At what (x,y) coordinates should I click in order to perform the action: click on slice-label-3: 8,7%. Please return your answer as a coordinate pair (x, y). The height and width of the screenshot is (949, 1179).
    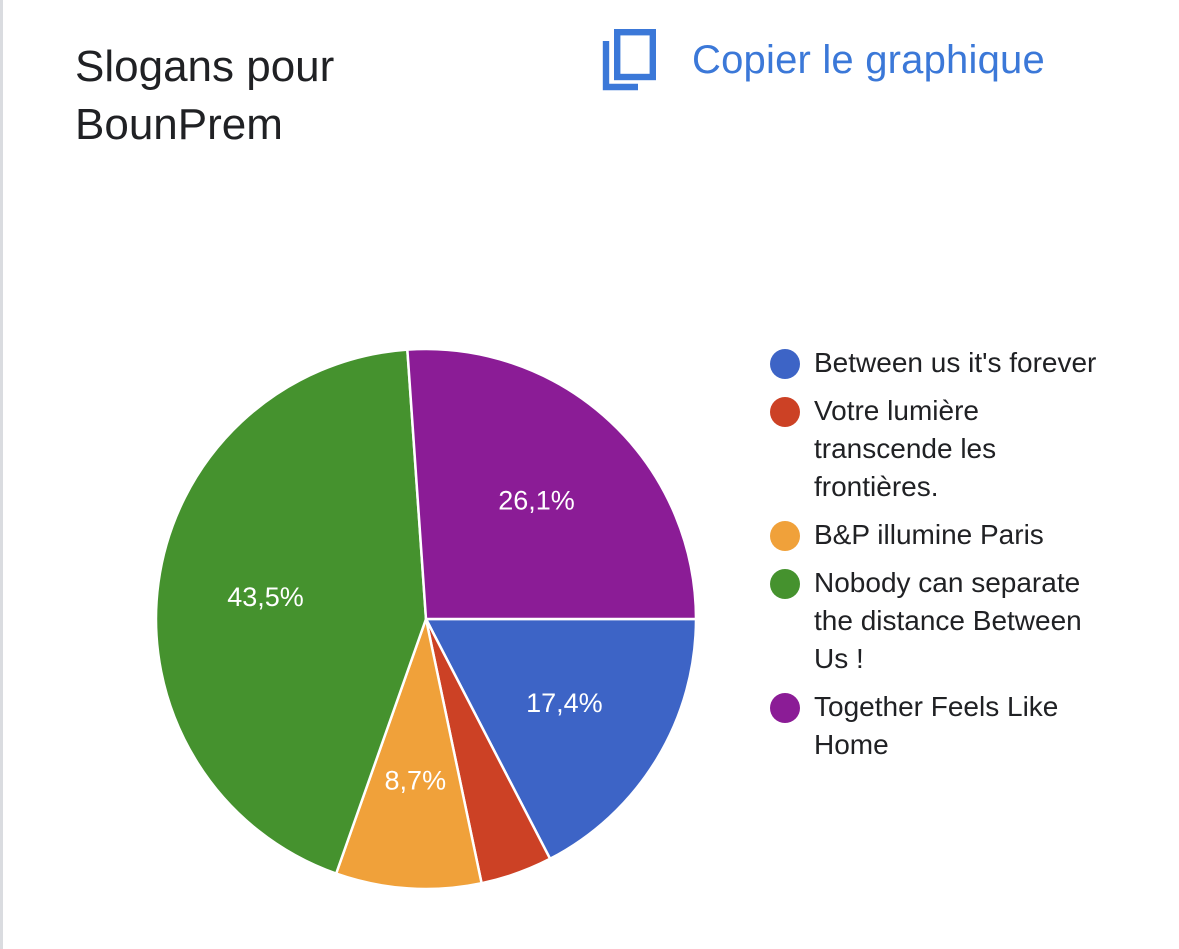
    Looking at the image, I should click on (416, 781).